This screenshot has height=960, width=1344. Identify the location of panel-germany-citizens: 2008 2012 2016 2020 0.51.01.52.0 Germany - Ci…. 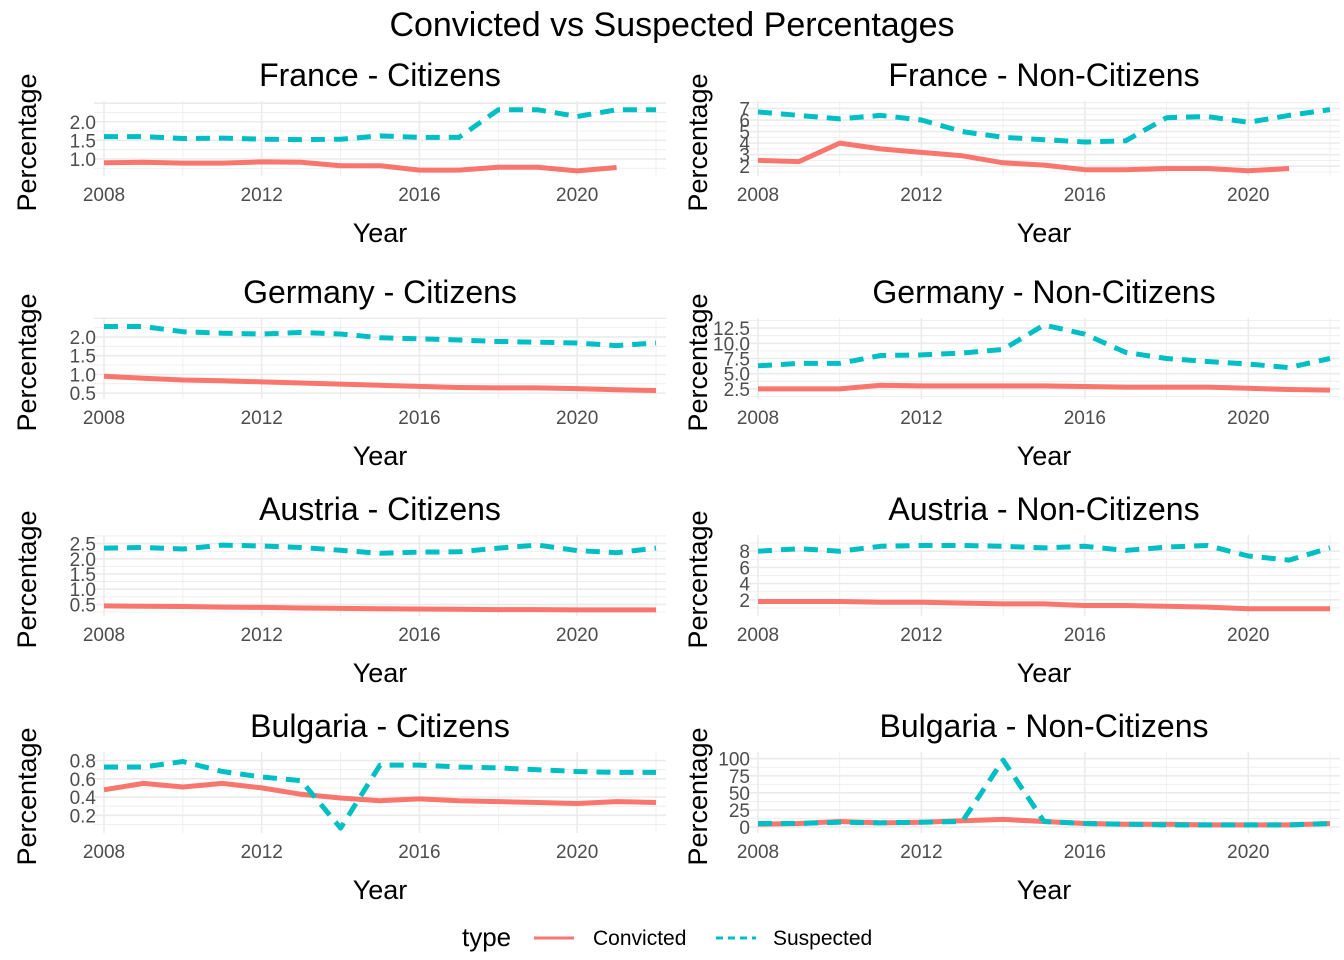
(339, 372).